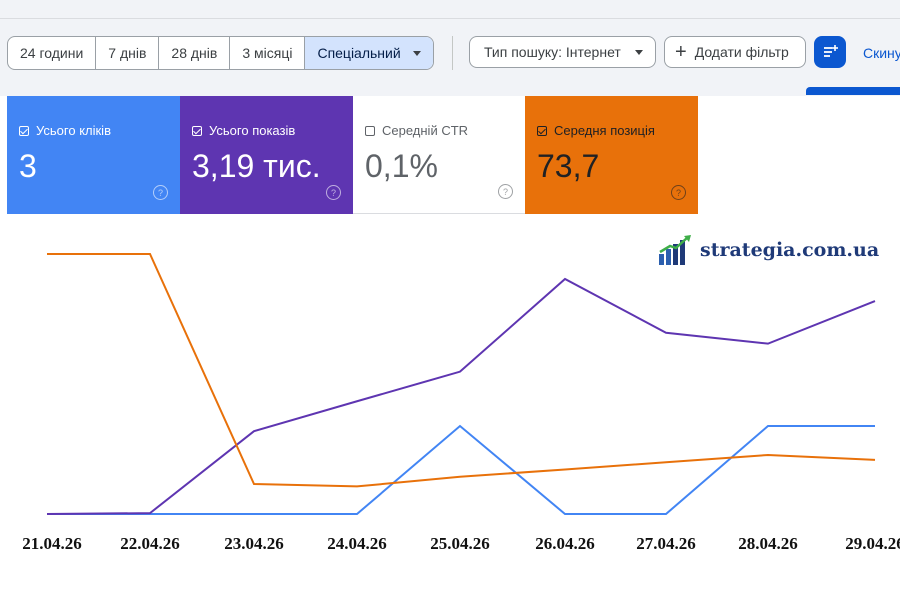 The width and height of the screenshot is (900, 605). Describe the element at coordinates (252, 130) in the screenshot. I see `metric-label: Усього показів` at that location.